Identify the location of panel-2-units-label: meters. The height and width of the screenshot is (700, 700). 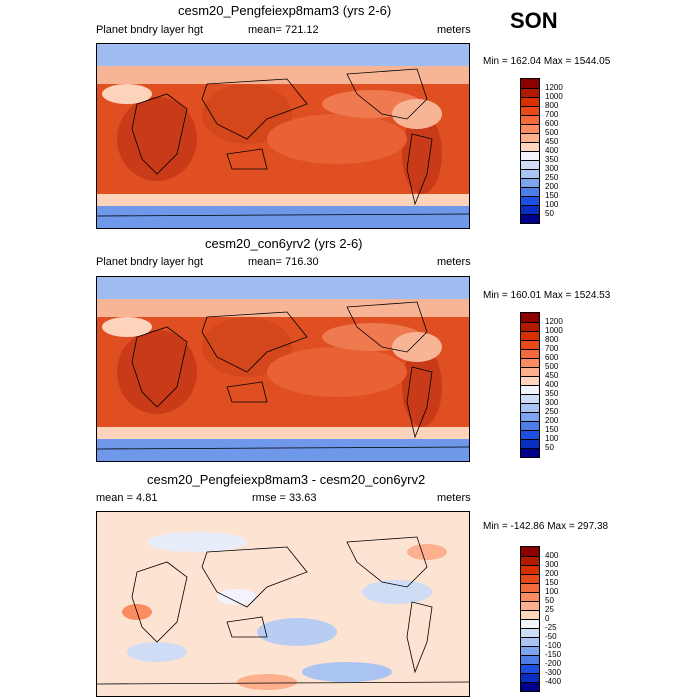
(454, 262).